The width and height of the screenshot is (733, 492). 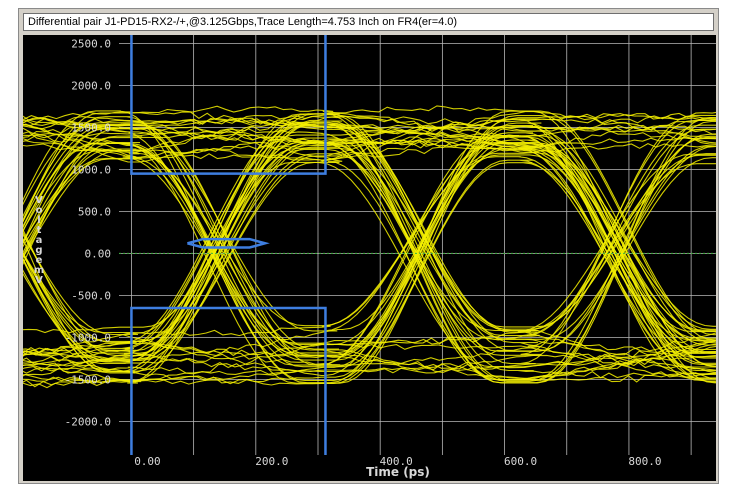 I want to click on y-axis-label-letter: t, so click(x=39, y=230).